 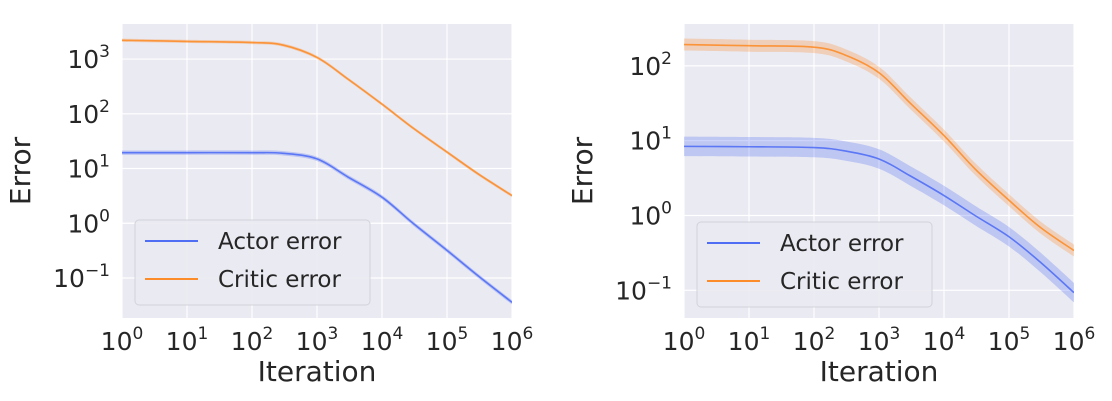 I want to click on confidence-band-actor-error, so click(x=879, y=219).